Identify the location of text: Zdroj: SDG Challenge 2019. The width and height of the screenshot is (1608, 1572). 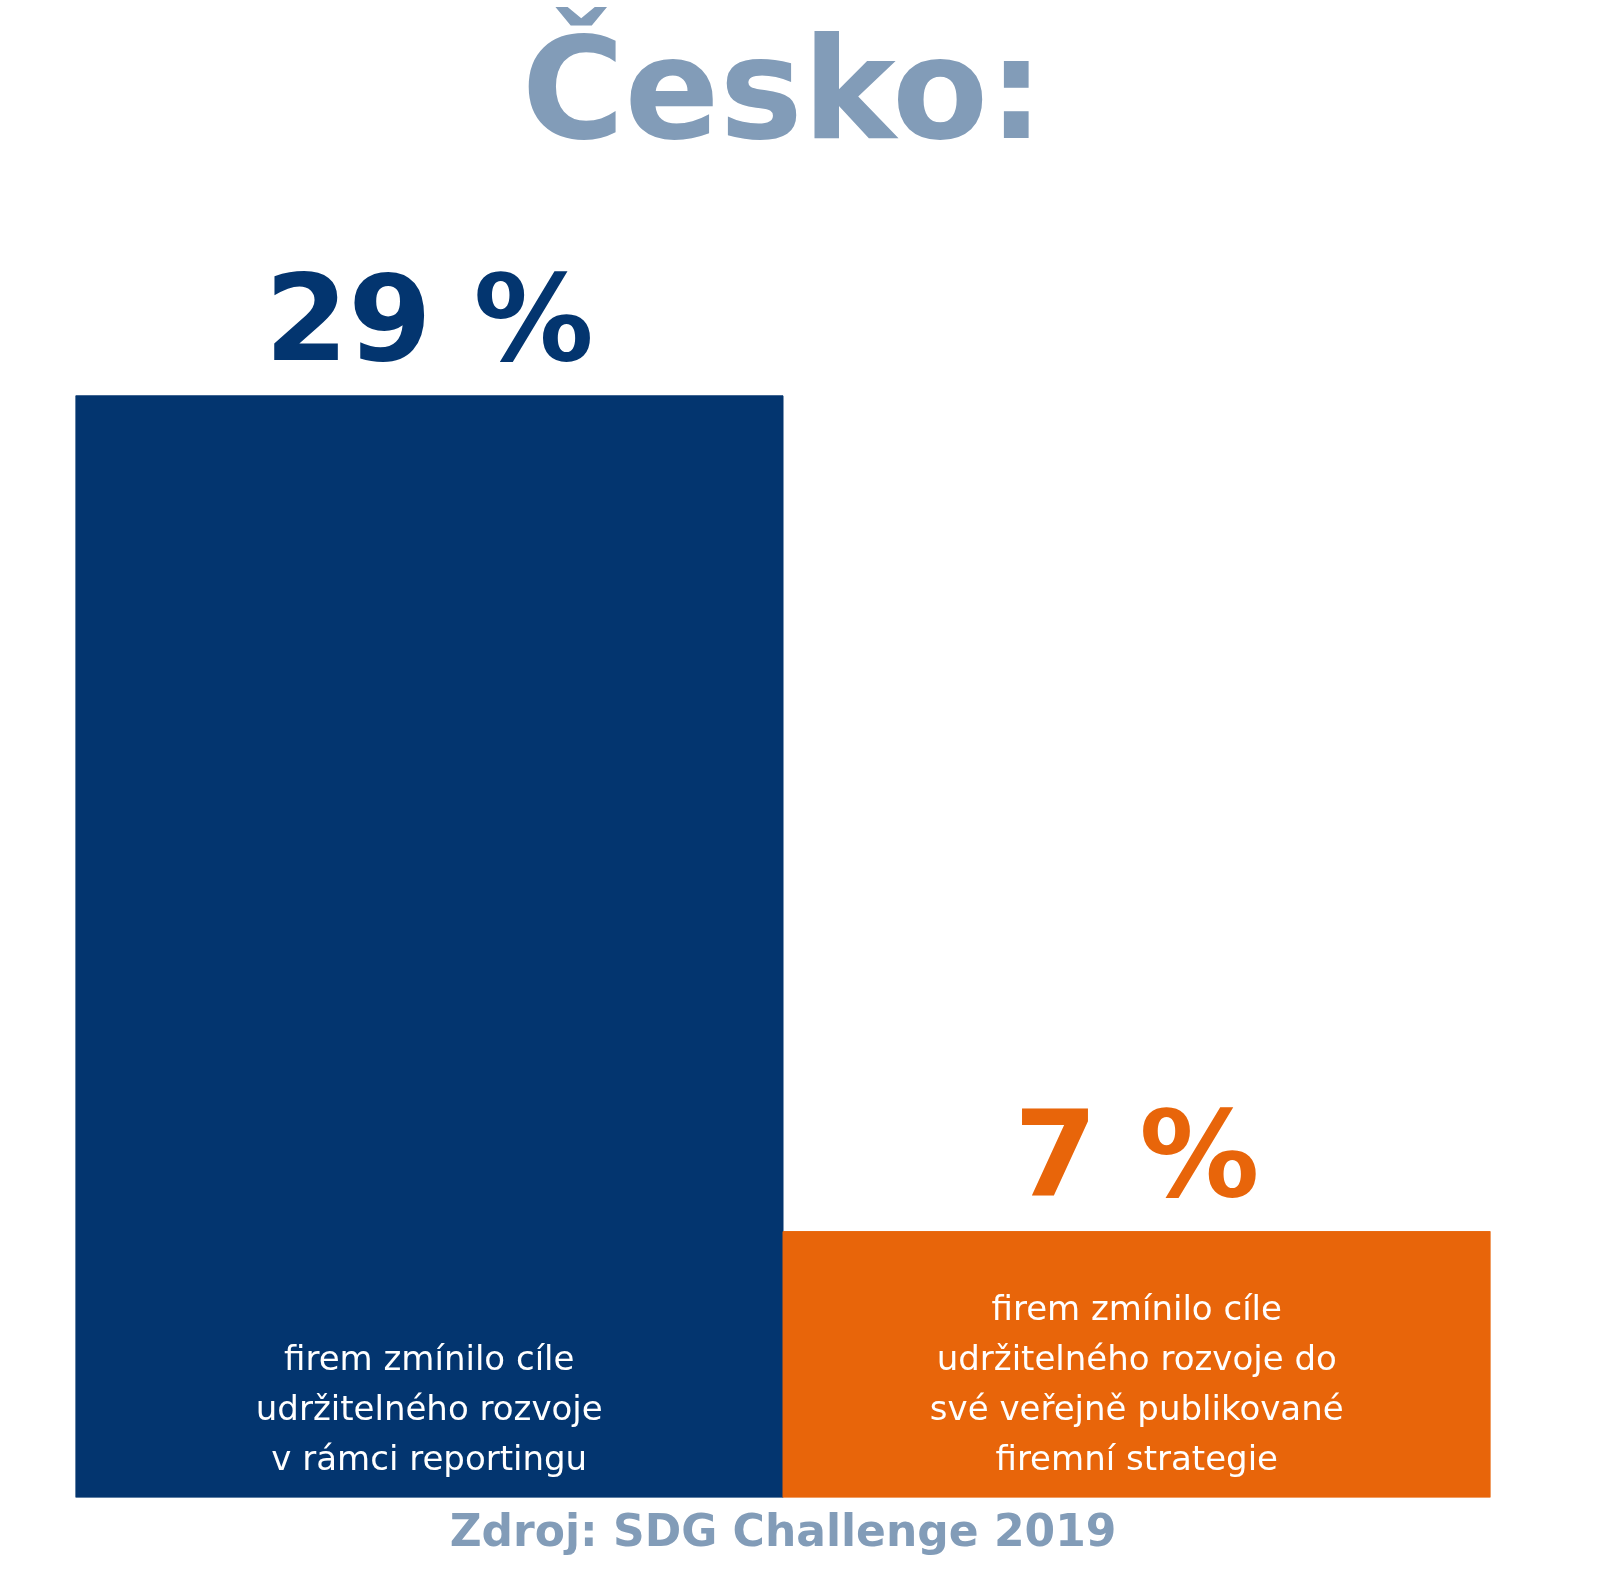
(783, 1530).